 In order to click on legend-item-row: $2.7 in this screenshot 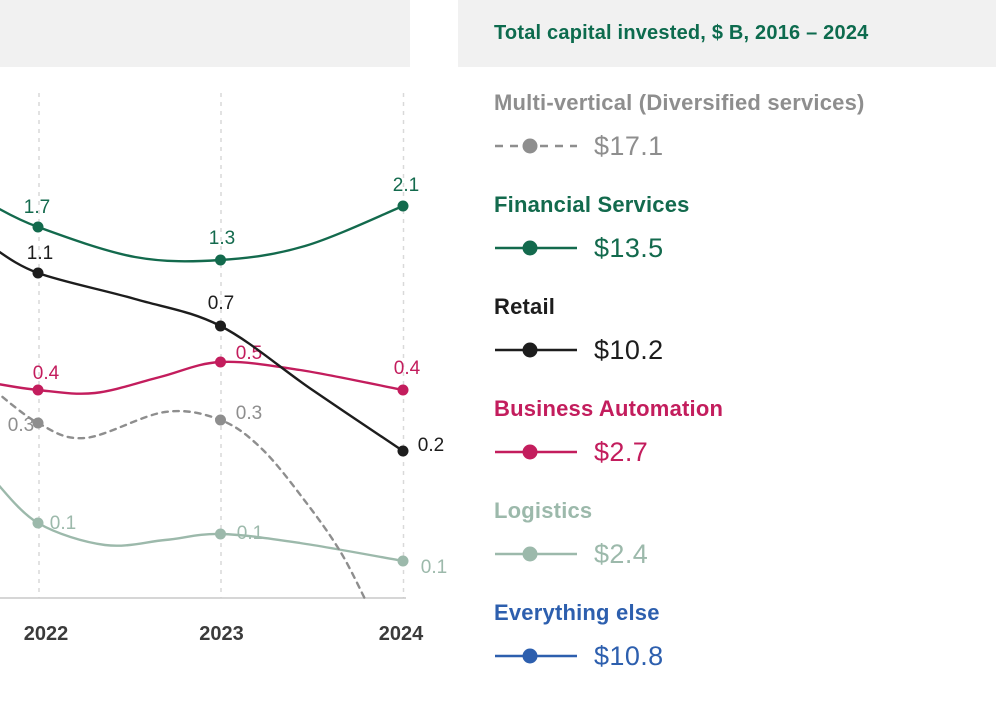, I will do `click(745, 452)`.